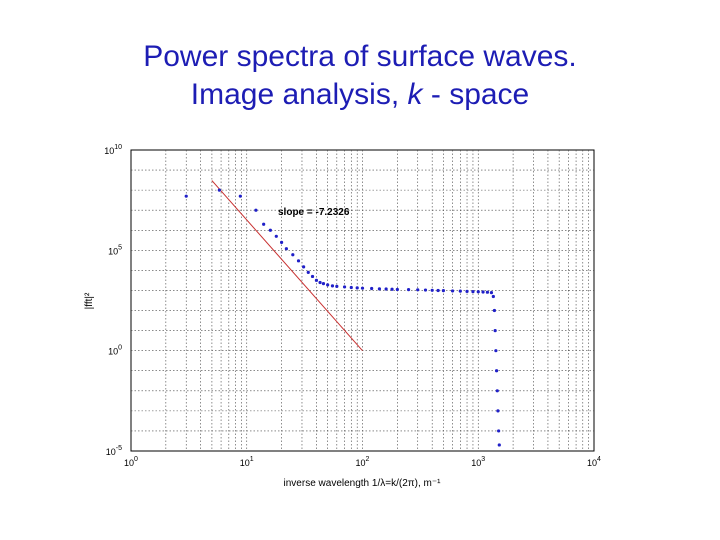 The image size is (720, 540). Describe the element at coordinates (113, 150) in the screenshot. I see `y-tick-label: 10¹⁰` at that location.